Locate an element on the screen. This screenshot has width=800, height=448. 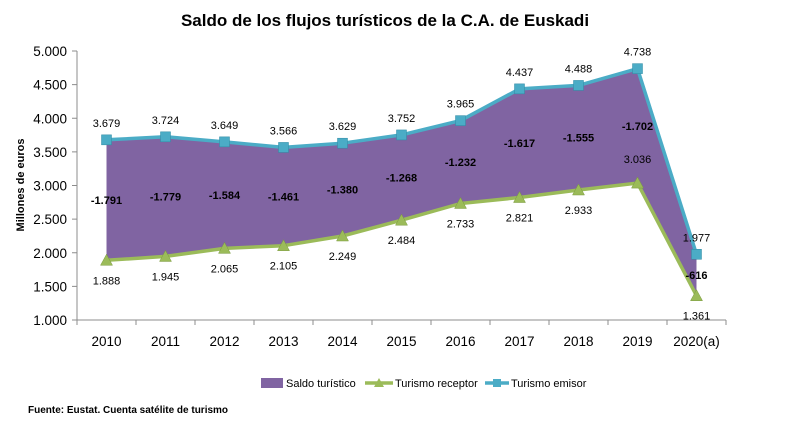
label-saldo-turistico: -1.617 is located at coordinates (519, 144).